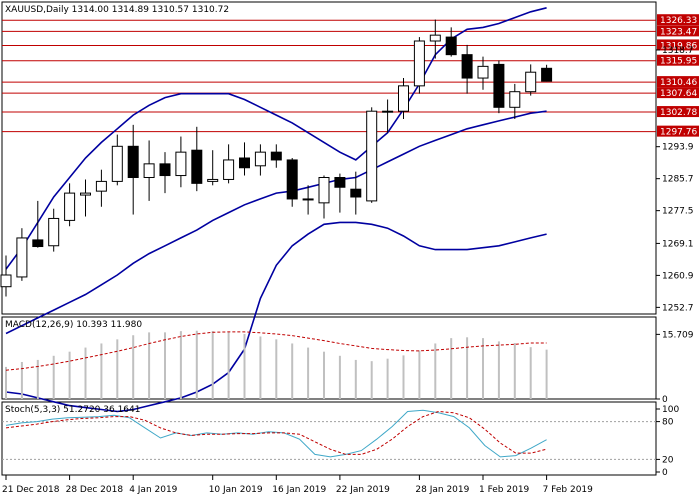  I want to click on level-price-label: 1315.95, so click(678, 62).